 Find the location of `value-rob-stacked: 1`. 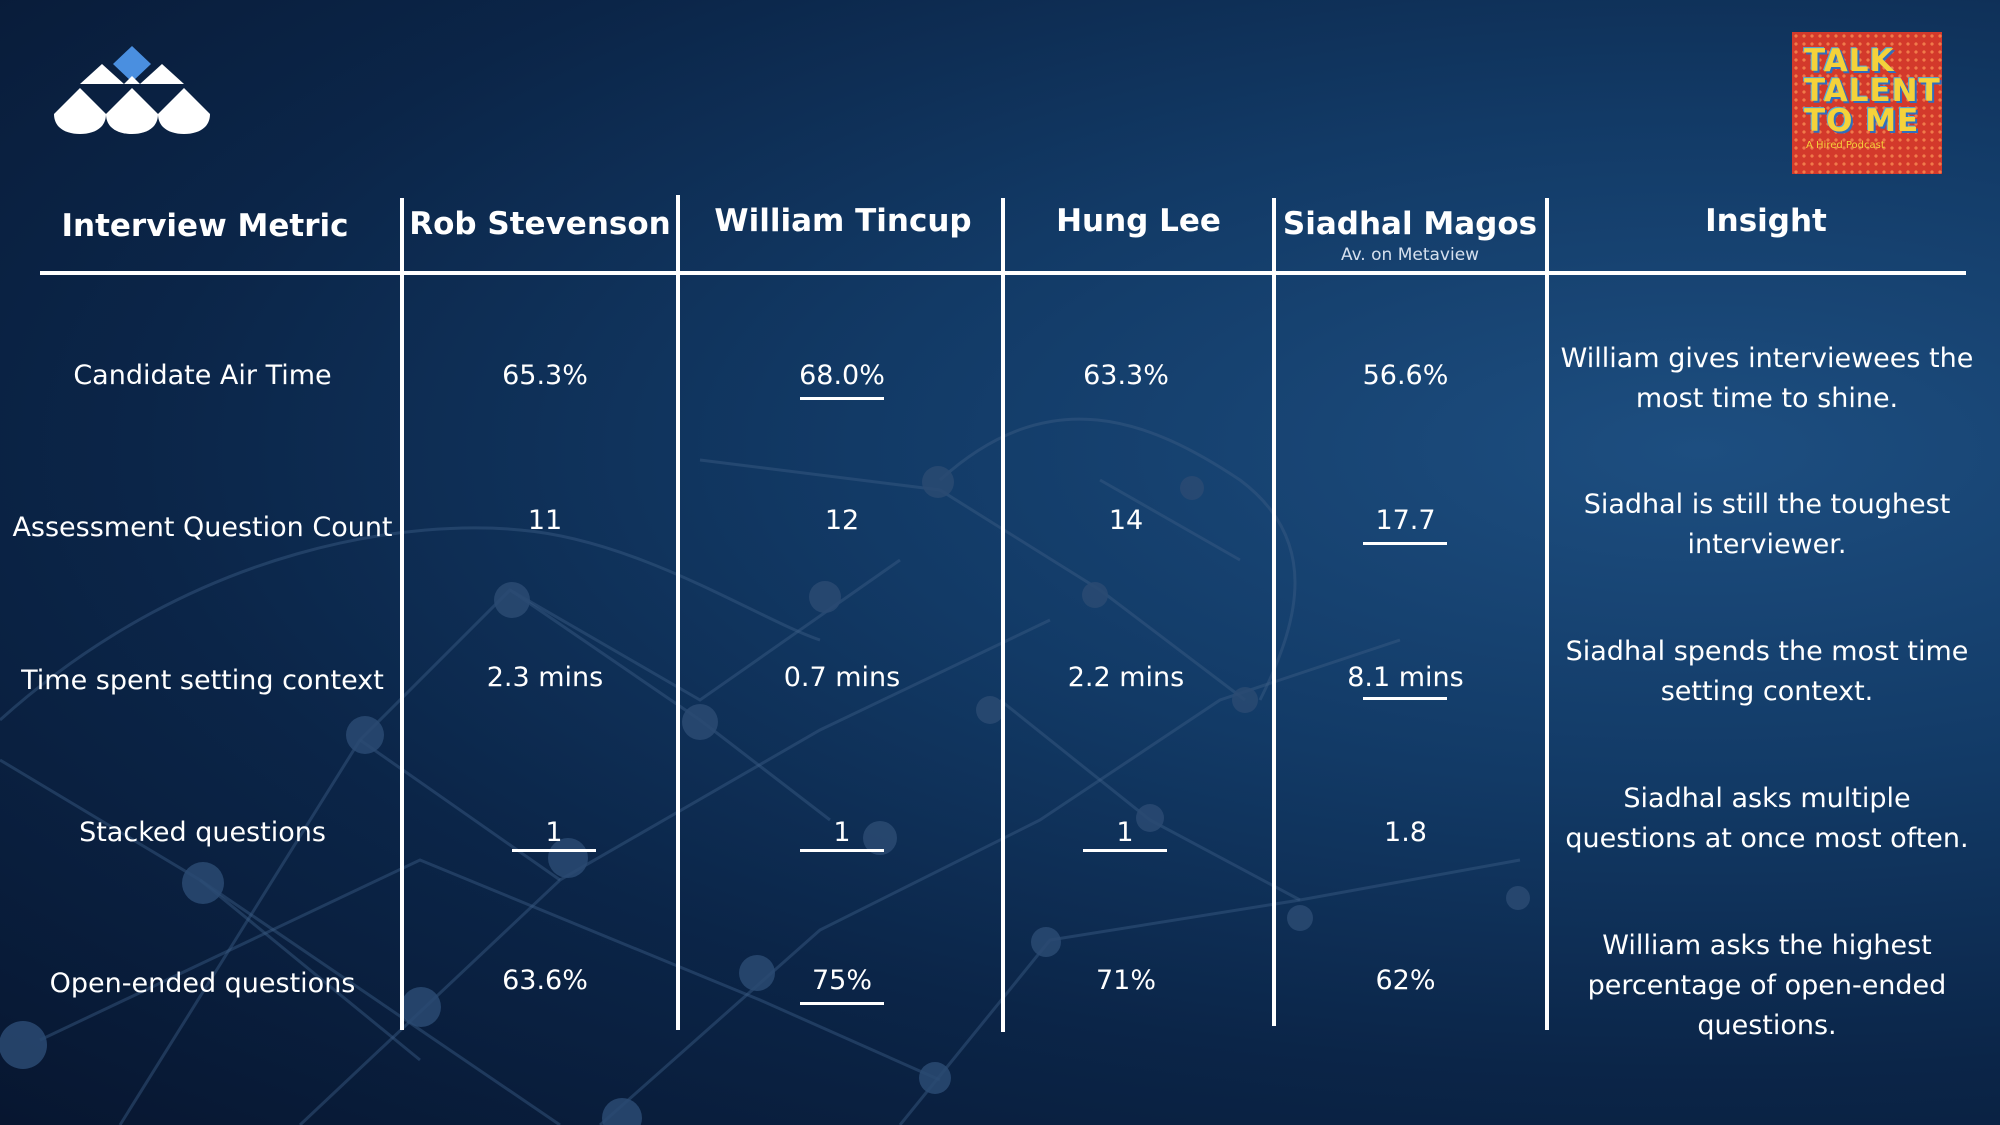

value-rob-stacked: 1 is located at coordinates (554, 832).